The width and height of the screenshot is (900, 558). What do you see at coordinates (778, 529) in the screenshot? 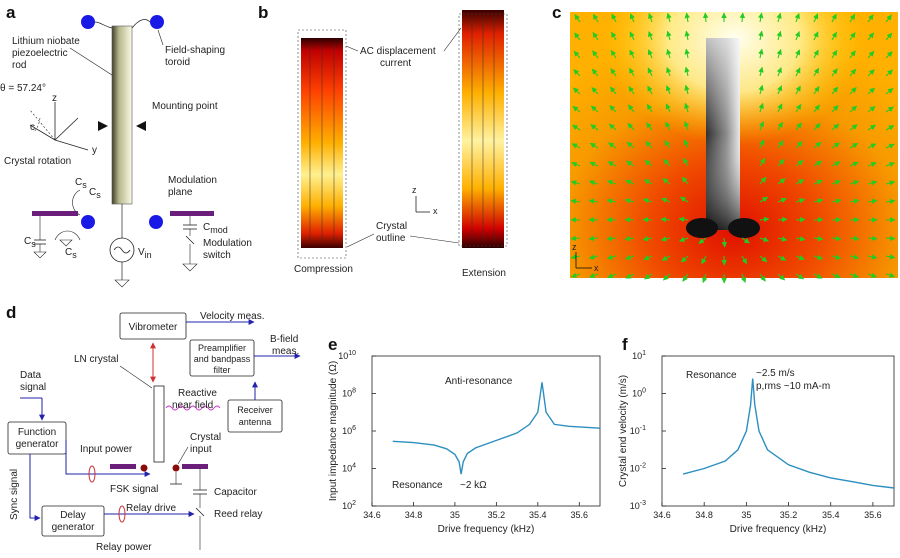
I see `x-axis-label: Drive frequency (kHz)` at bounding box center [778, 529].